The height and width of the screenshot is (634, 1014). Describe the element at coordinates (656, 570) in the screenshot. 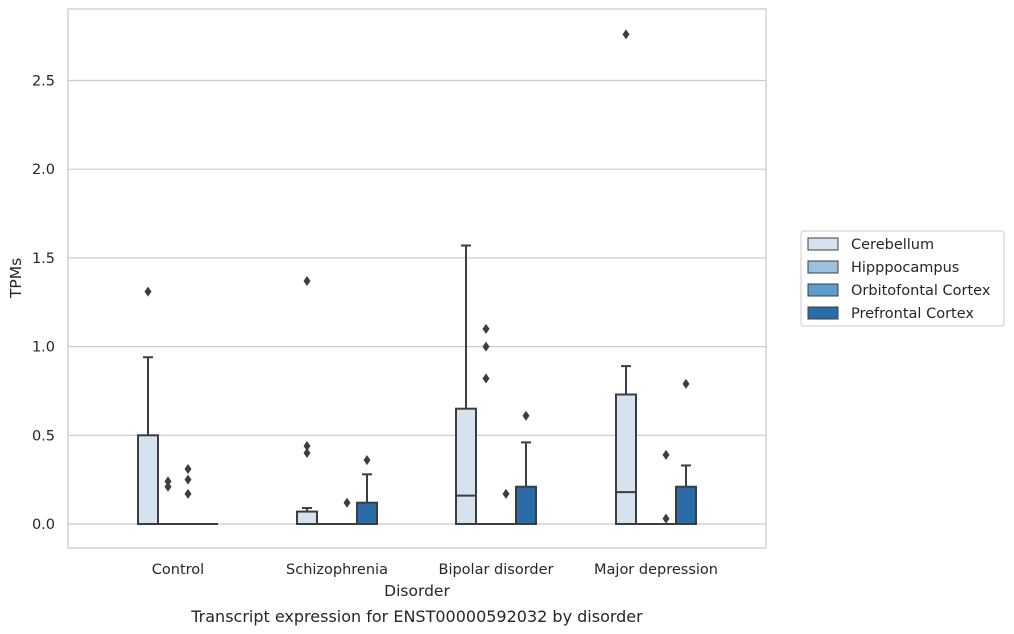

I see `x-tick-label: Major depression` at that location.